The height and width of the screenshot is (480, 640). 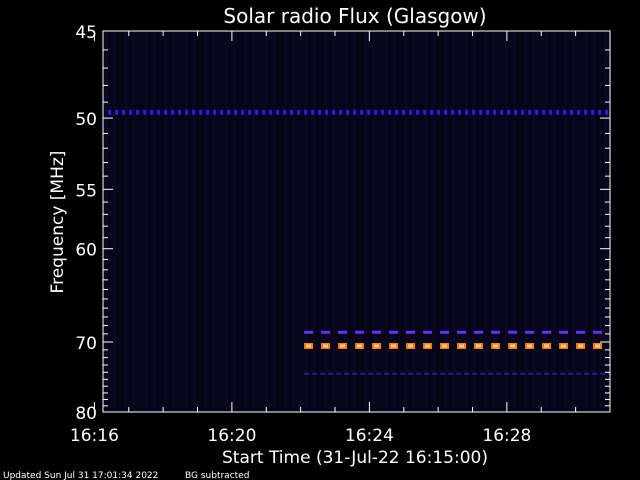 What do you see at coordinates (86, 120) in the screenshot?
I see `y-tick-label: 50` at bounding box center [86, 120].